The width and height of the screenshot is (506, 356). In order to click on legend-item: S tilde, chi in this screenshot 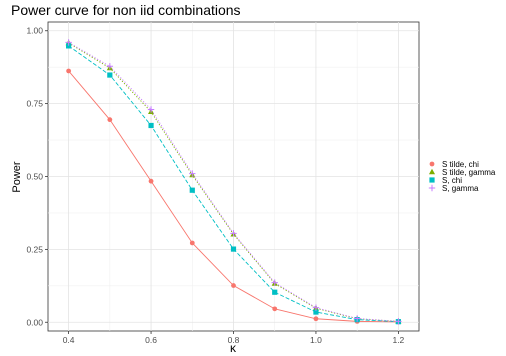, I will do `click(454, 164)`.